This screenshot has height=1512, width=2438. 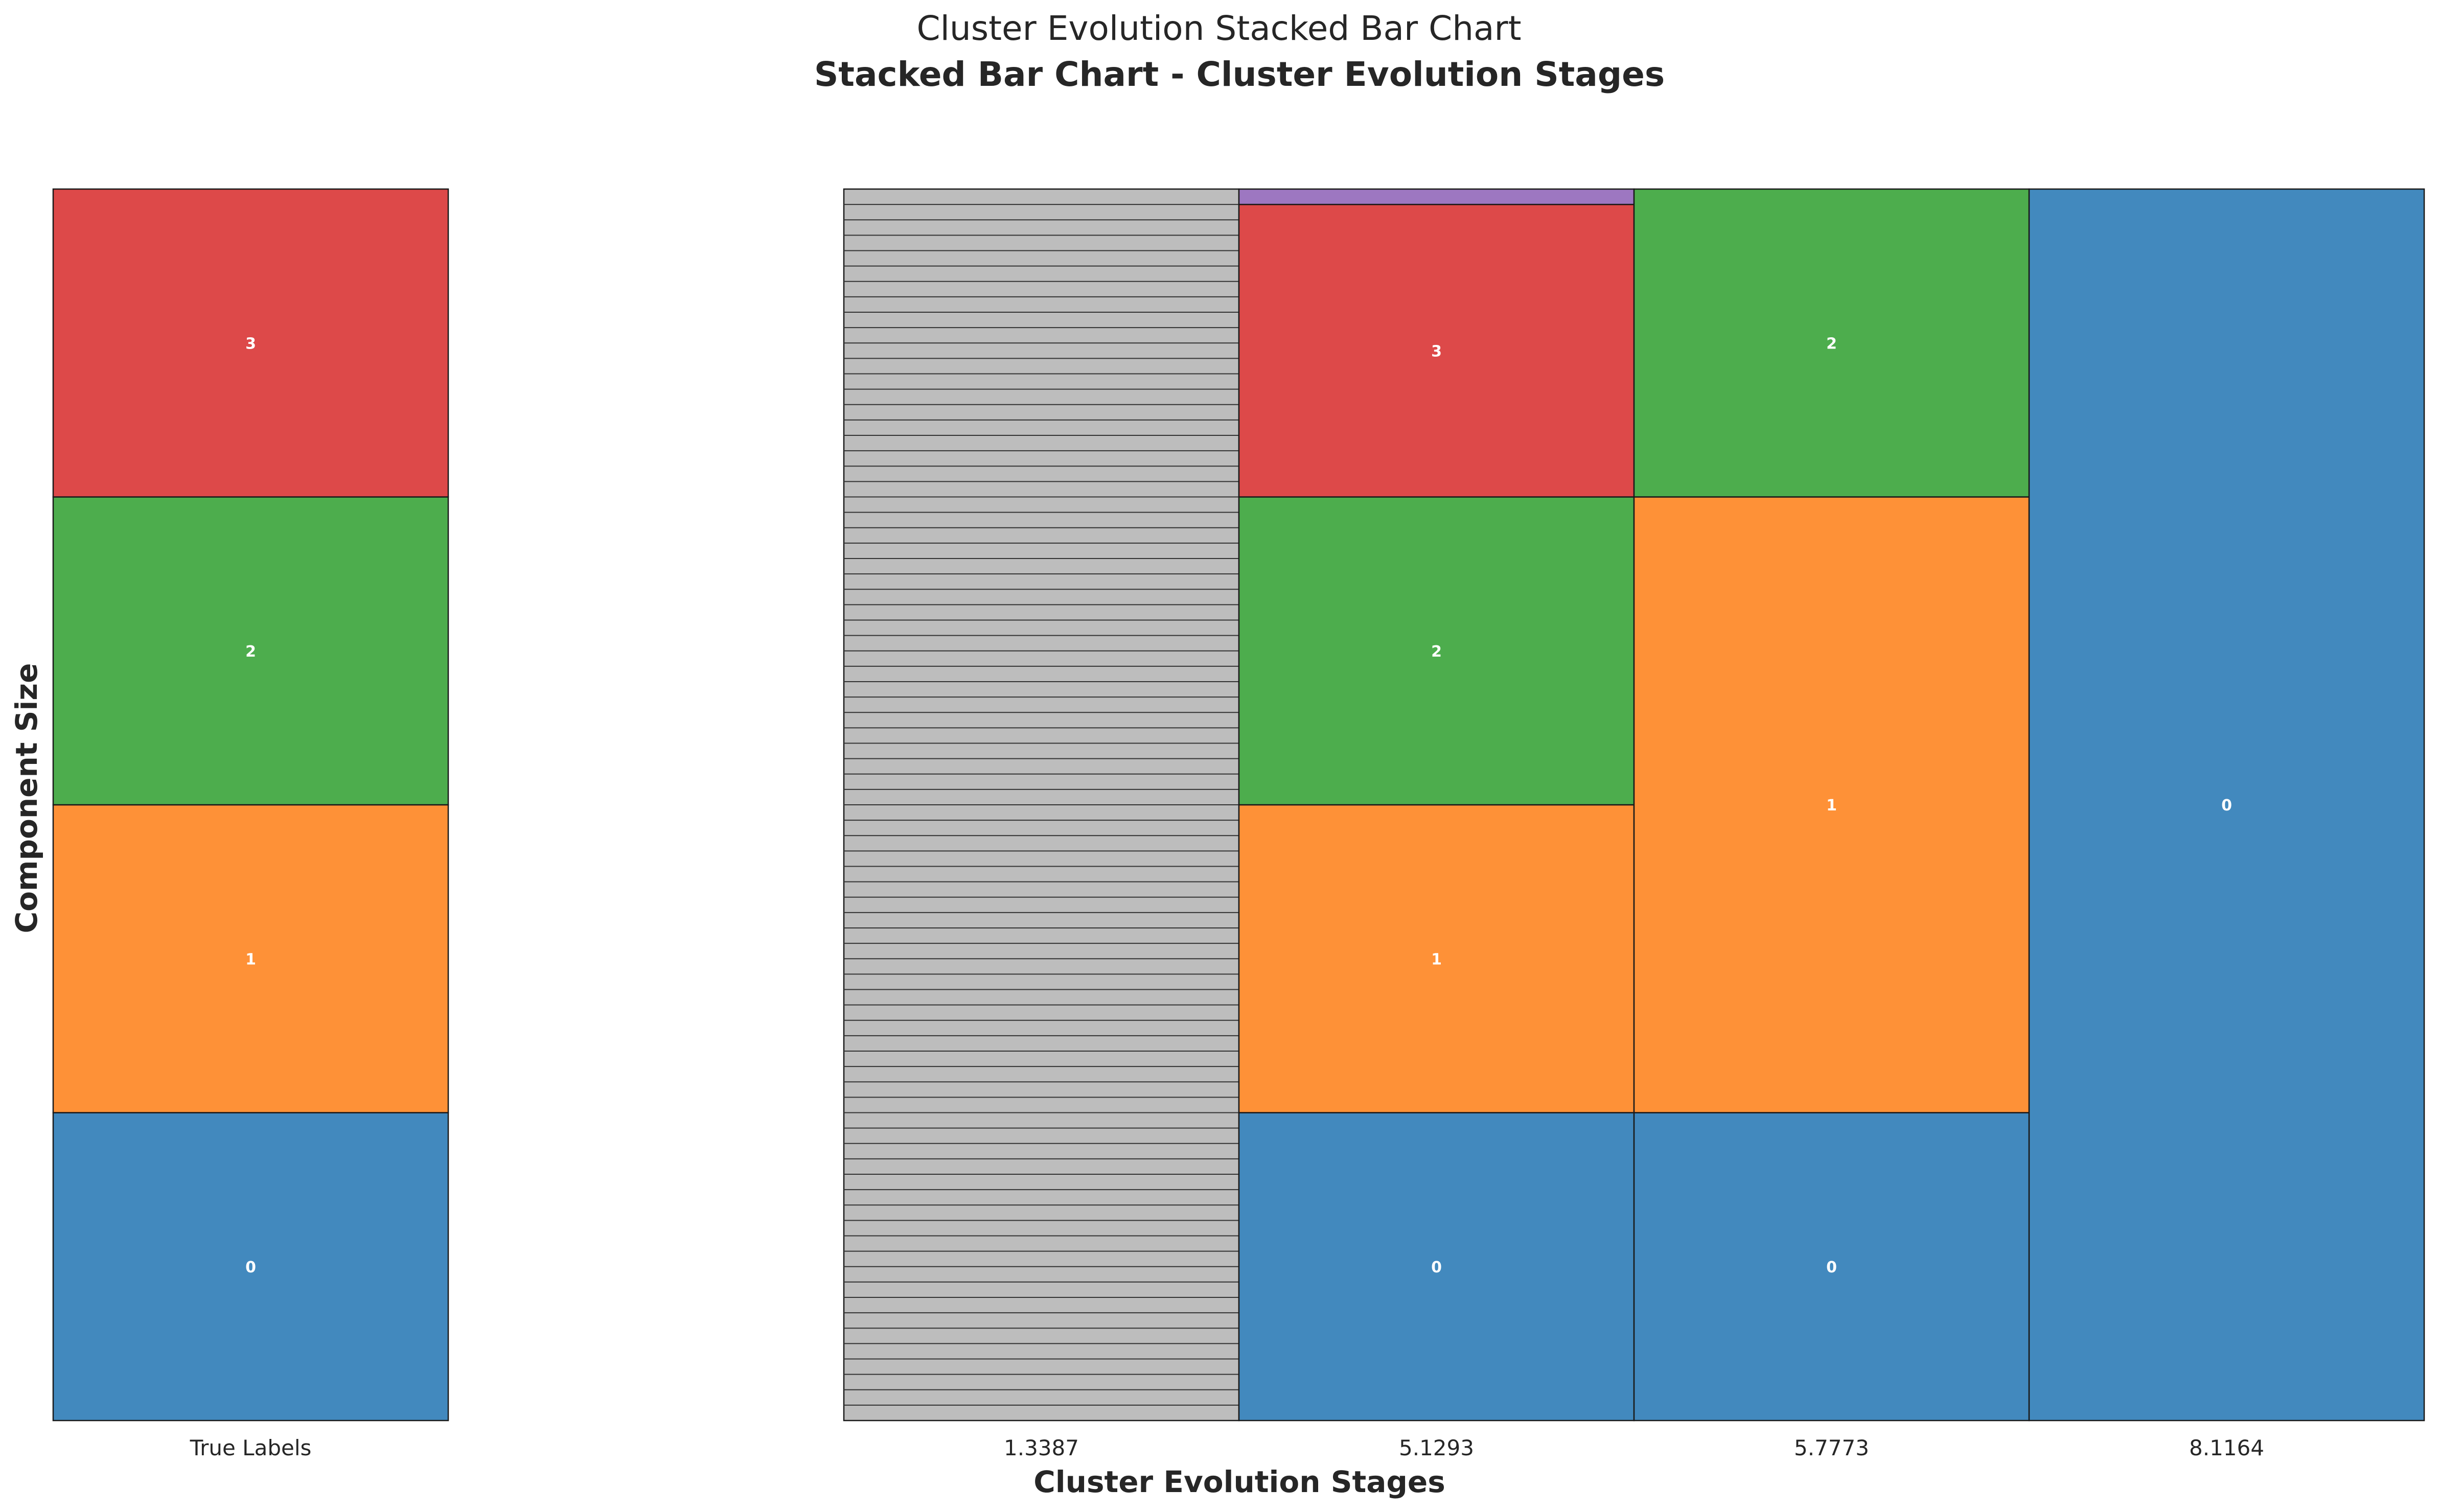 What do you see at coordinates (1227, 1448) in the screenshot?
I see `x-tick-labels: True Labels 1.3387 5.1293 5.7773 8.1164` at bounding box center [1227, 1448].